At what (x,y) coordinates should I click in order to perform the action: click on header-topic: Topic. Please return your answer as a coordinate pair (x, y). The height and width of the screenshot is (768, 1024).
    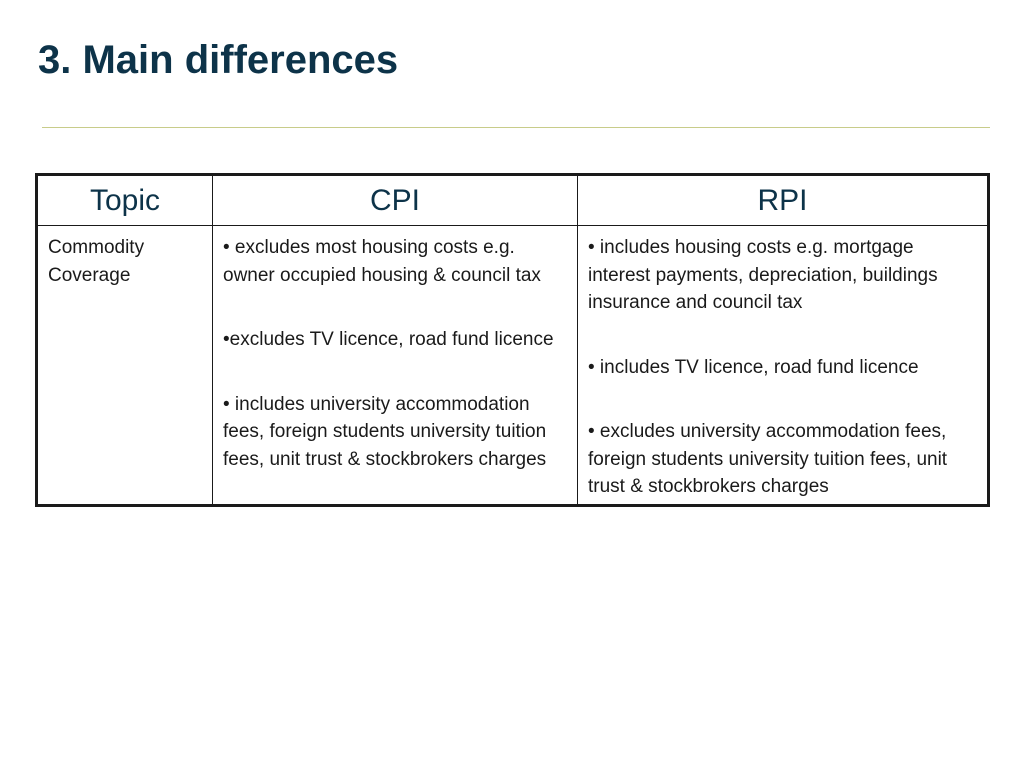
    Looking at the image, I should click on (124, 200).